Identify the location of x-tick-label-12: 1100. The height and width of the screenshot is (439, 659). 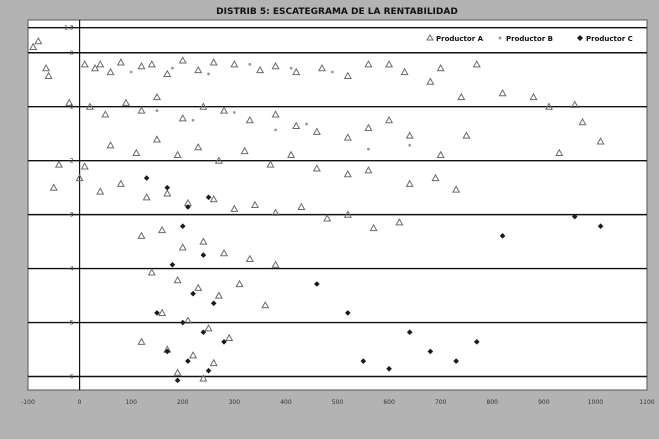
(646, 402).